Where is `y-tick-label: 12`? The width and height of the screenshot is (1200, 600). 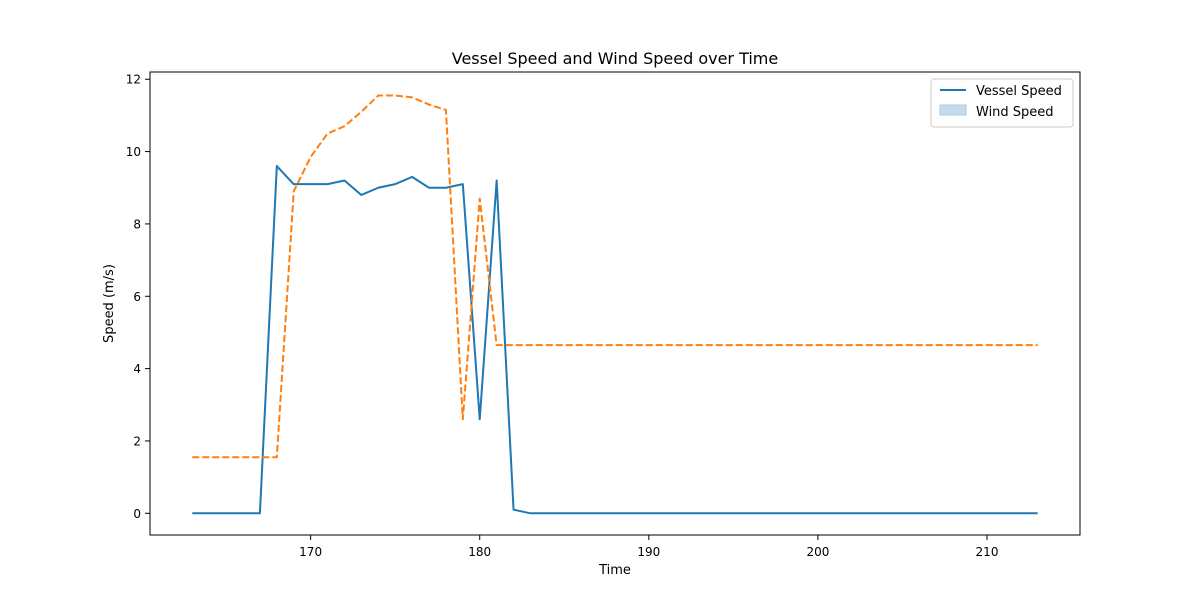
y-tick-label: 12 is located at coordinates (133, 80).